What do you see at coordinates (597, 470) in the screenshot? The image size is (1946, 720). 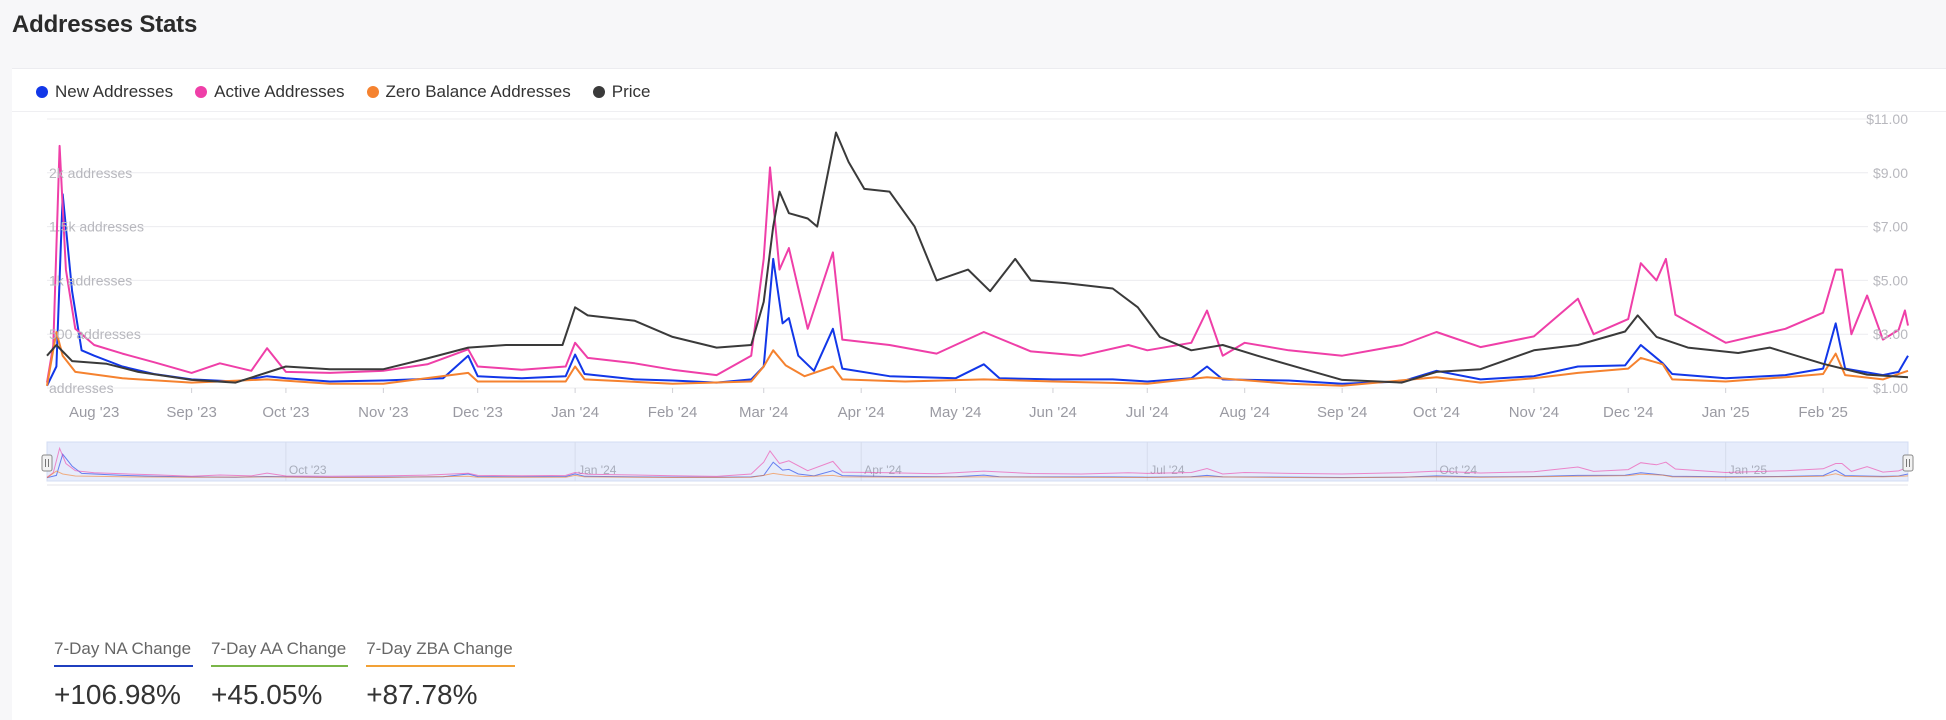 I see `navigator-tick-label: Jan '24` at bounding box center [597, 470].